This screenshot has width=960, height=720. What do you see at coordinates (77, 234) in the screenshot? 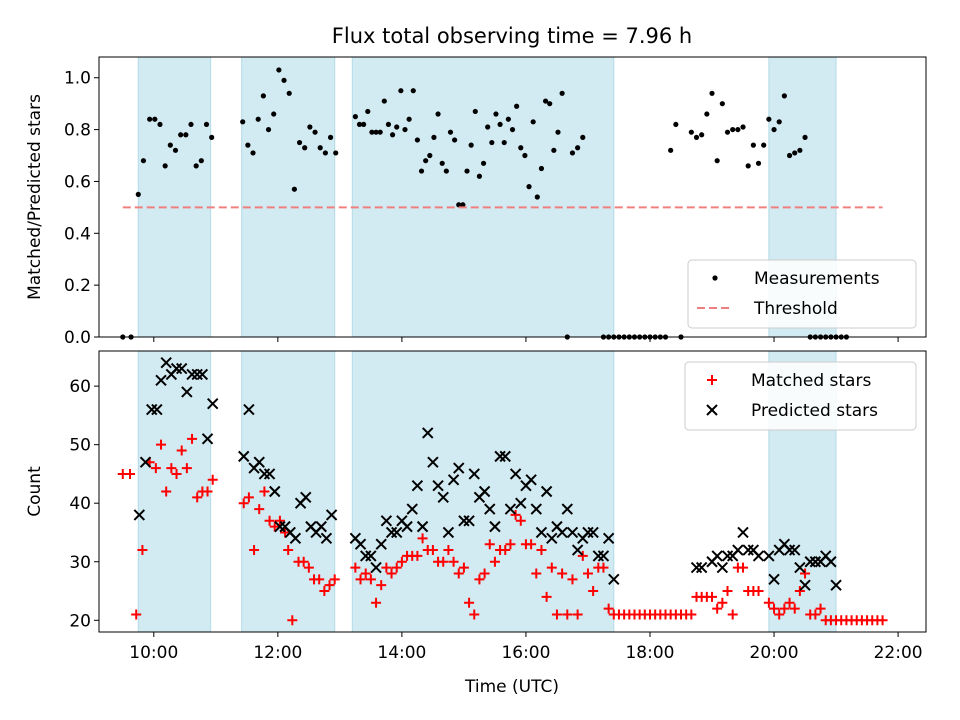
I see `y-tick-label: 0.4` at bounding box center [77, 234].